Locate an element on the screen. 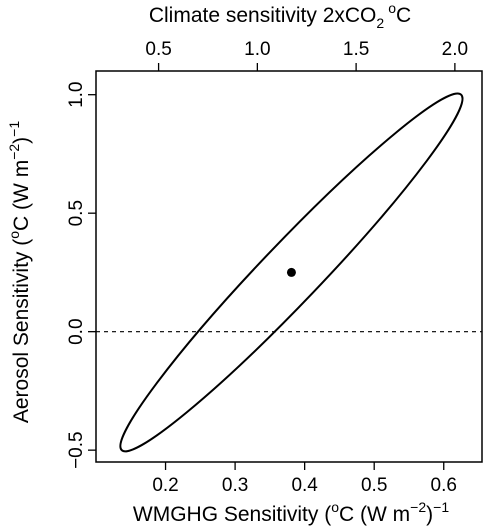  top-tick-label: 1.0 is located at coordinates (257, 49).